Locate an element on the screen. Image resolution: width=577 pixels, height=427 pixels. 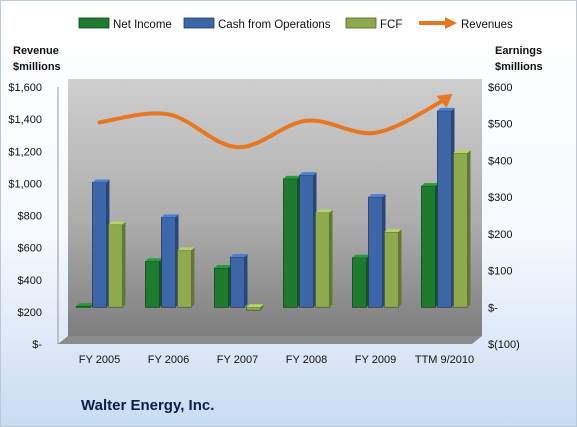
left-axis-title: $millions is located at coordinates (37, 67).